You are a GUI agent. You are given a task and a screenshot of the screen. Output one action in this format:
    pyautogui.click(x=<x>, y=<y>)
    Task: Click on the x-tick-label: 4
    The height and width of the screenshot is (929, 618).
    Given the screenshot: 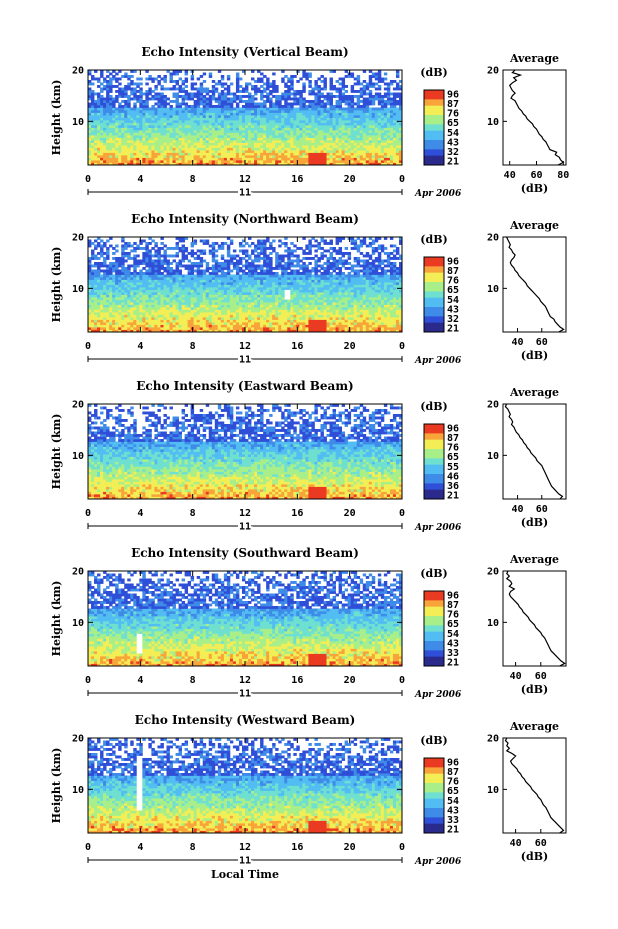 What is the action you would take?
    pyautogui.click(x=140, y=179)
    